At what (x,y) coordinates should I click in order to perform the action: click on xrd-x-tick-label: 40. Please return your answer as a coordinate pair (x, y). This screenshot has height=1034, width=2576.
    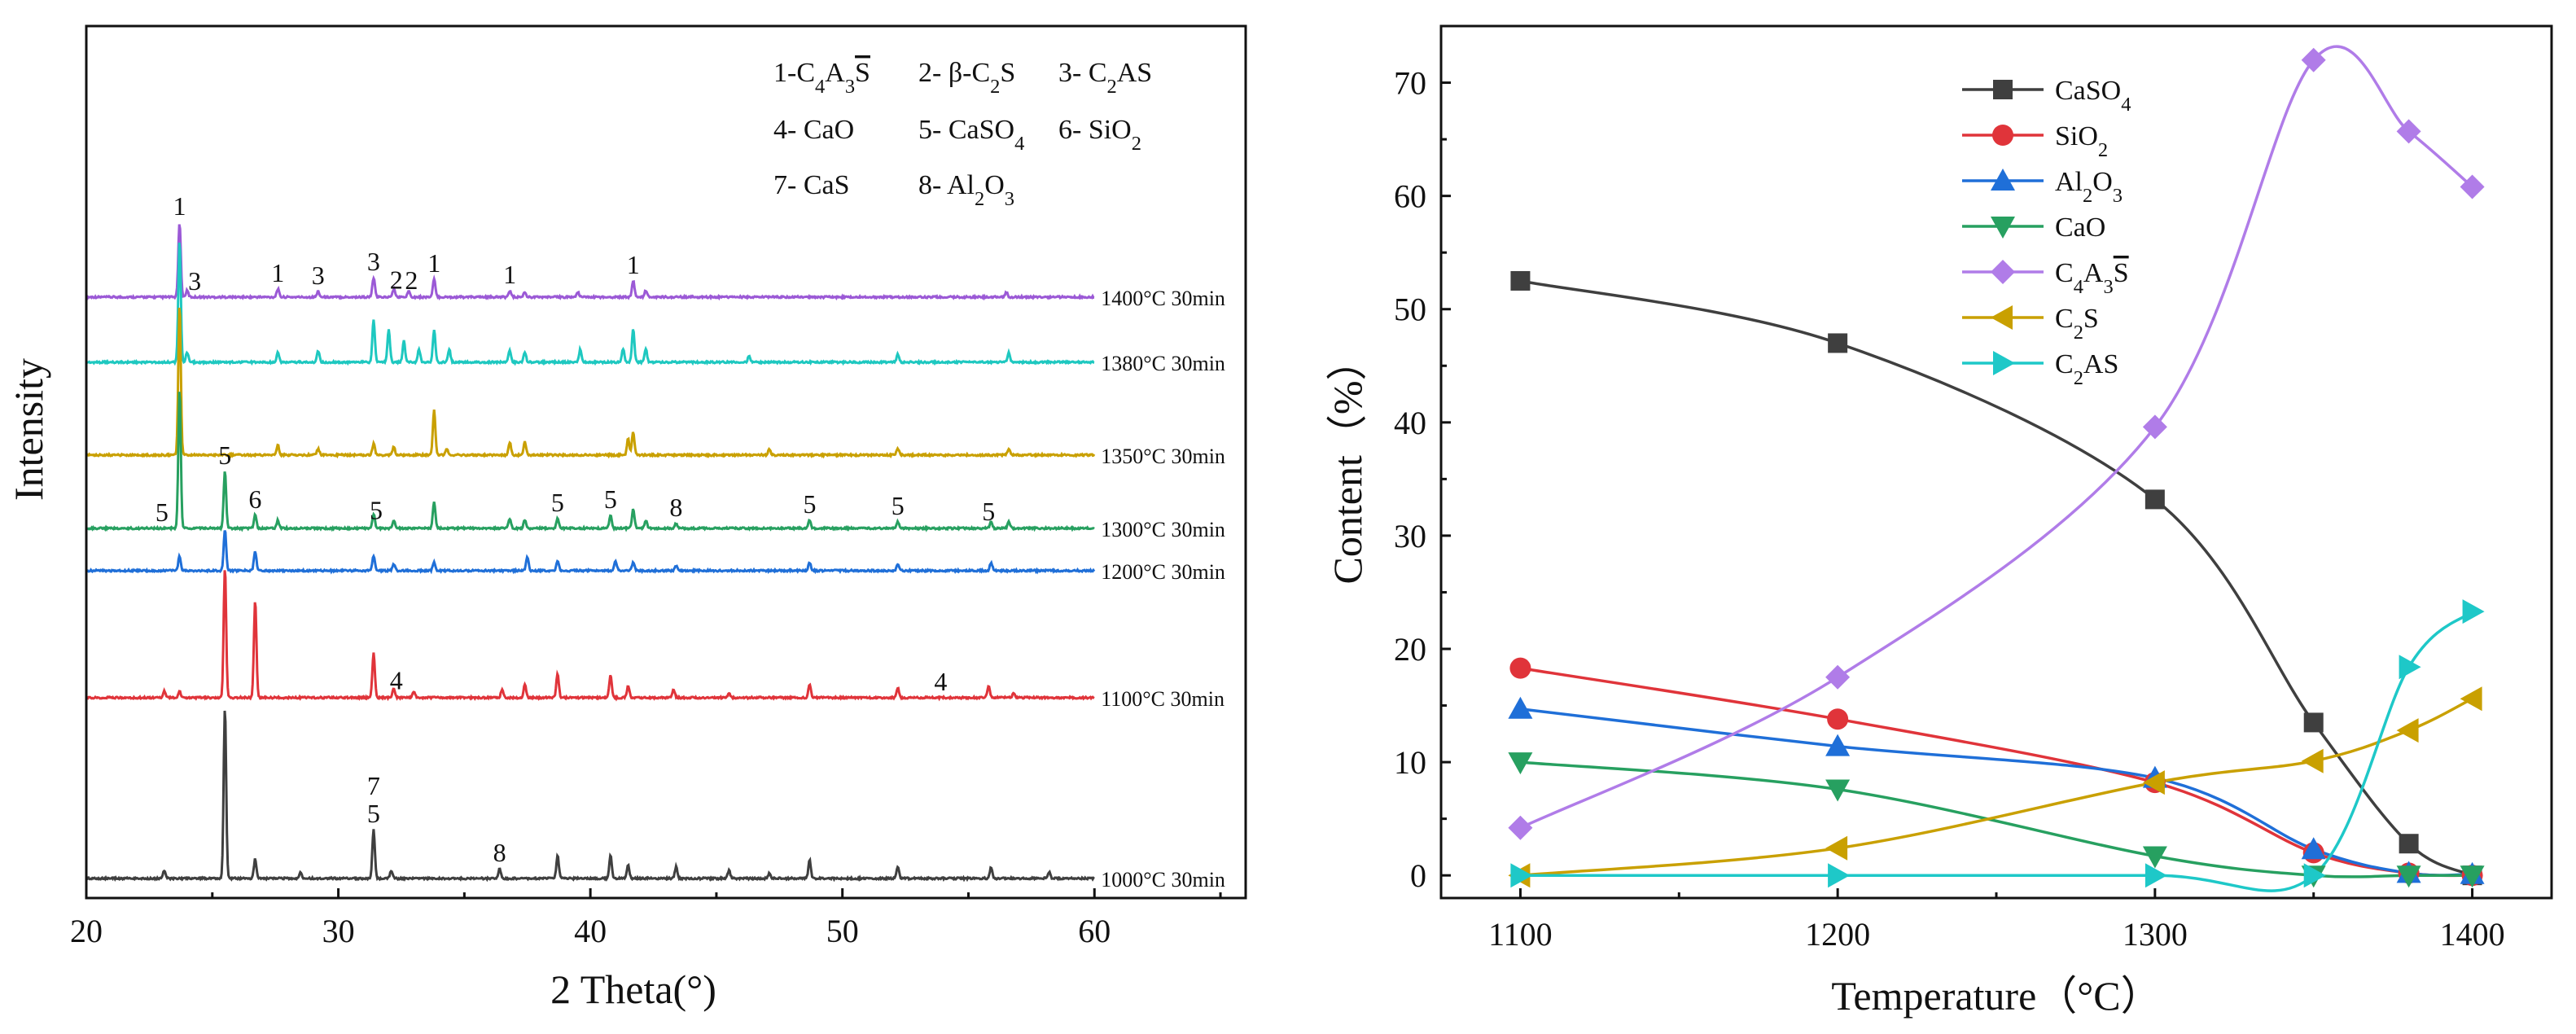
    Looking at the image, I should click on (590, 931).